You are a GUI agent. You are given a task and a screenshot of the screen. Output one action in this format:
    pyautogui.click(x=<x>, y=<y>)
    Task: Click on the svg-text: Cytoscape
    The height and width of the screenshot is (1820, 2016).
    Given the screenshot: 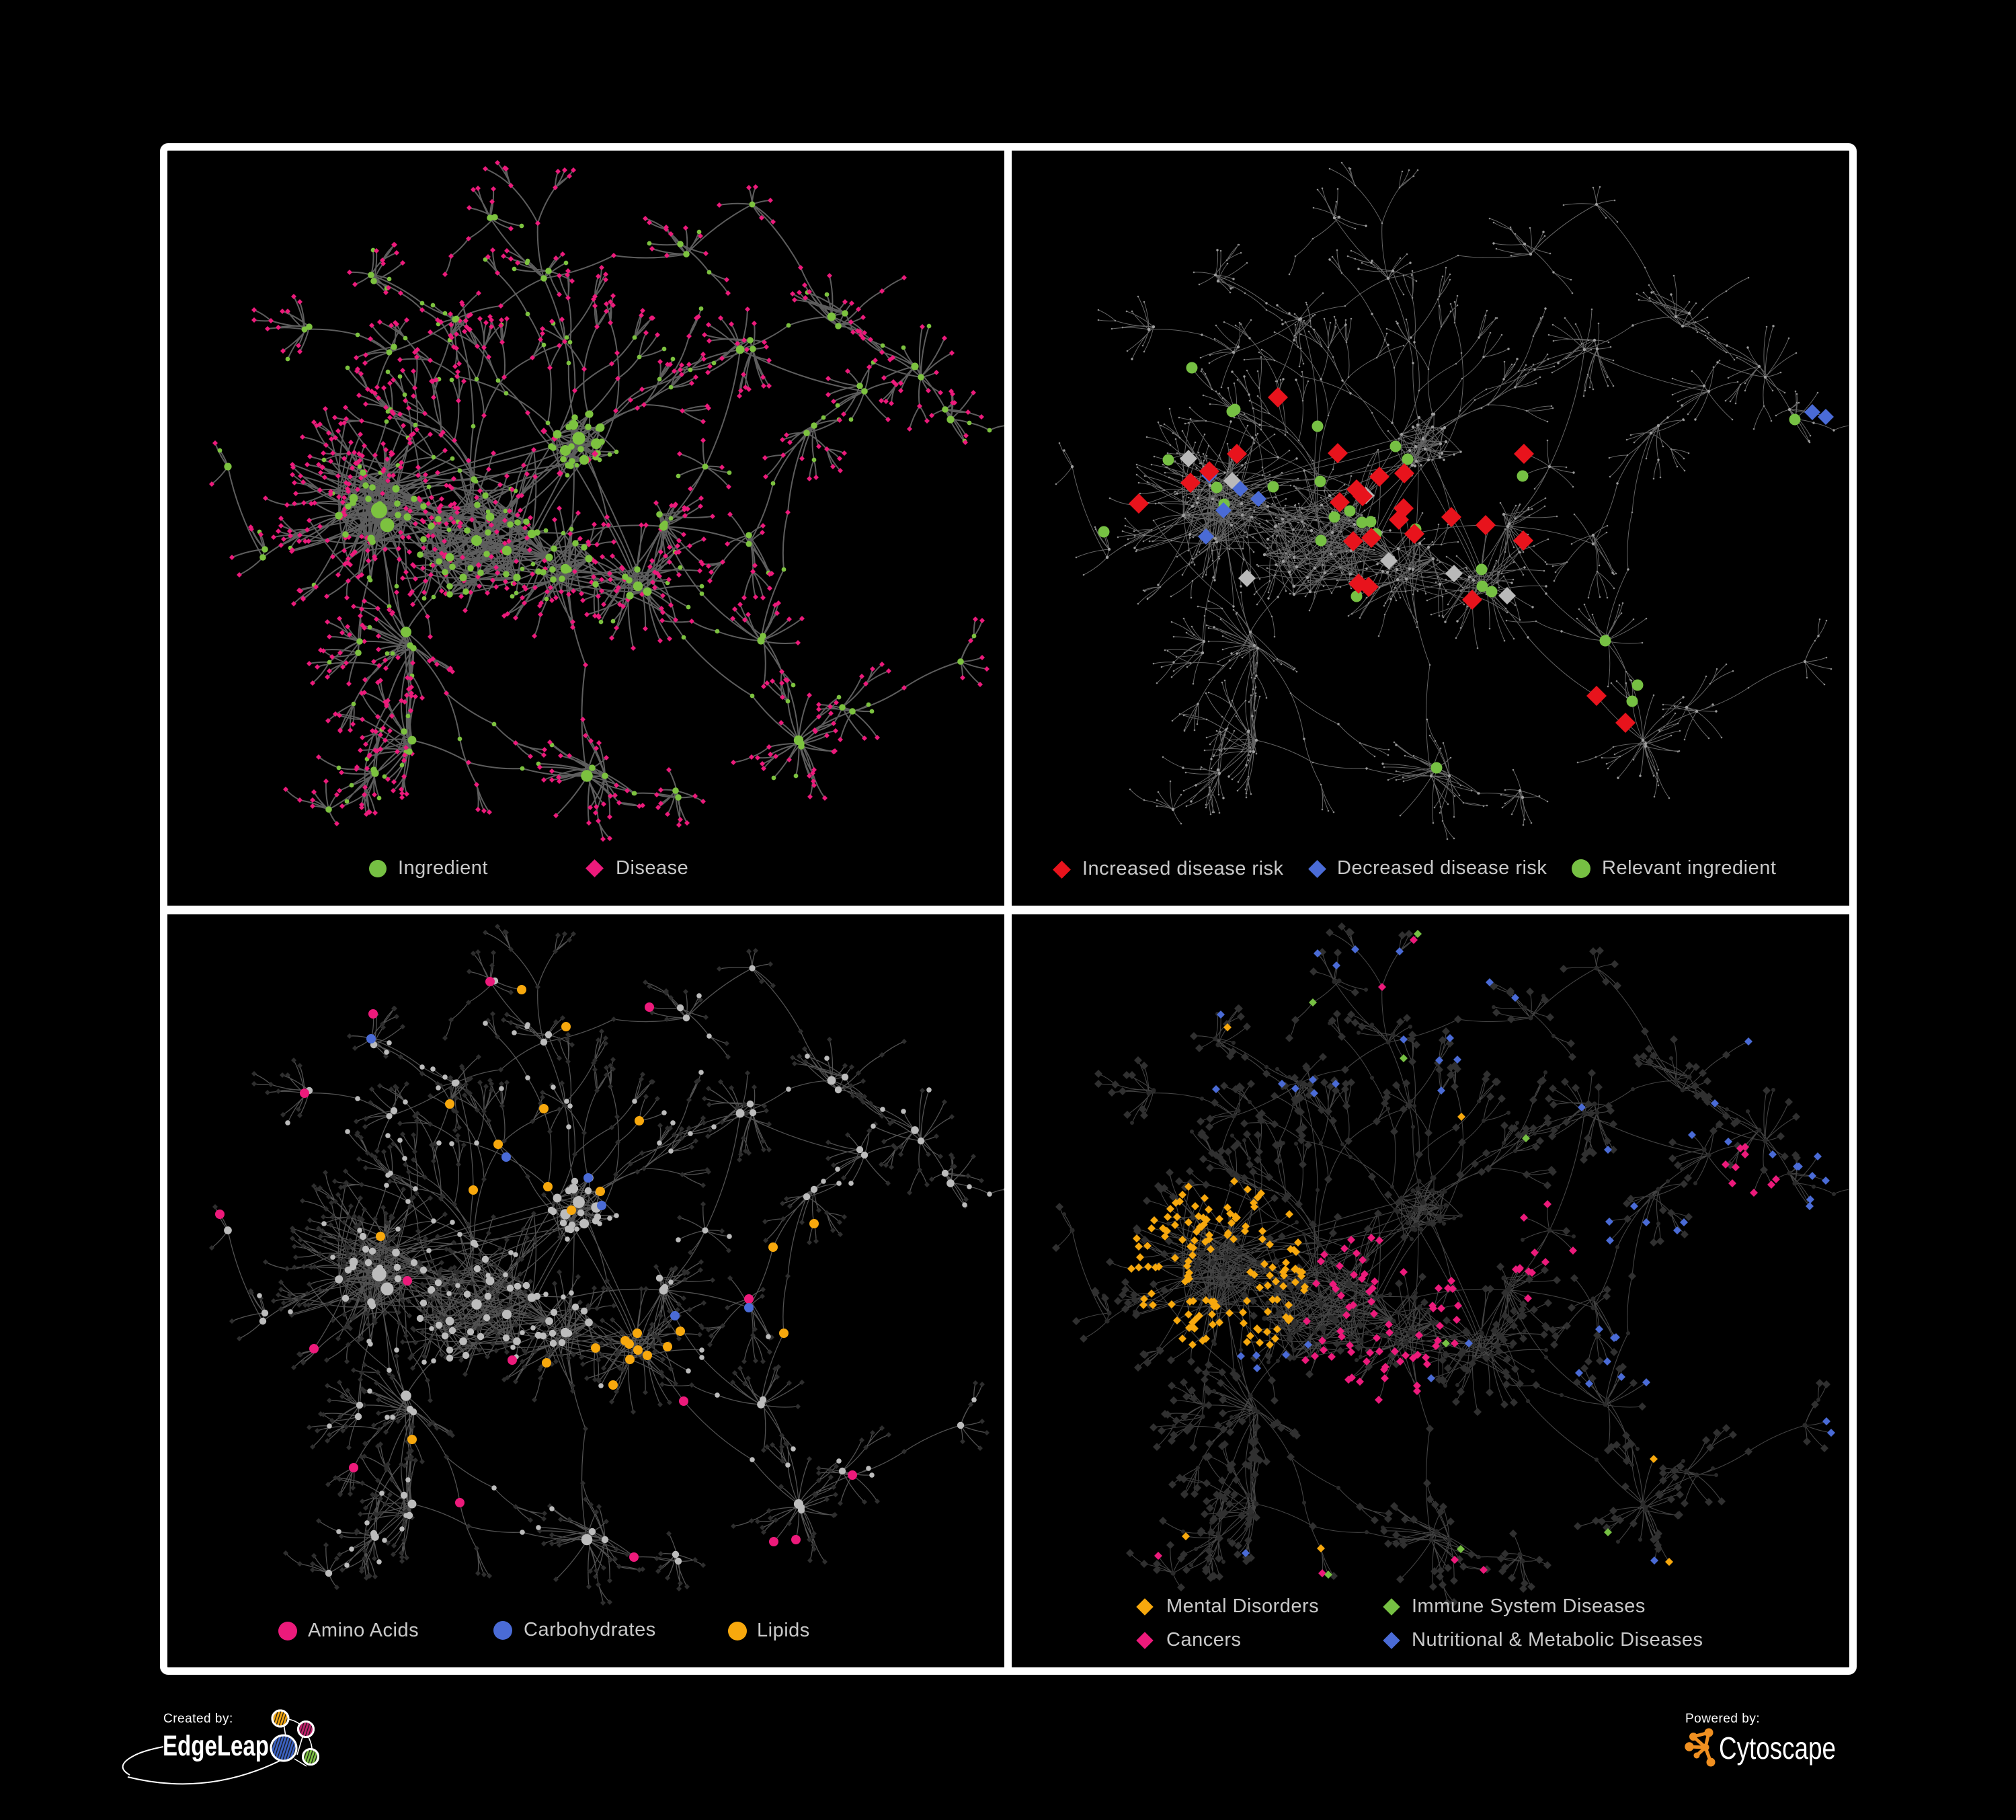 What is the action you would take?
    pyautogui.click(x=1777, y=1748)
    